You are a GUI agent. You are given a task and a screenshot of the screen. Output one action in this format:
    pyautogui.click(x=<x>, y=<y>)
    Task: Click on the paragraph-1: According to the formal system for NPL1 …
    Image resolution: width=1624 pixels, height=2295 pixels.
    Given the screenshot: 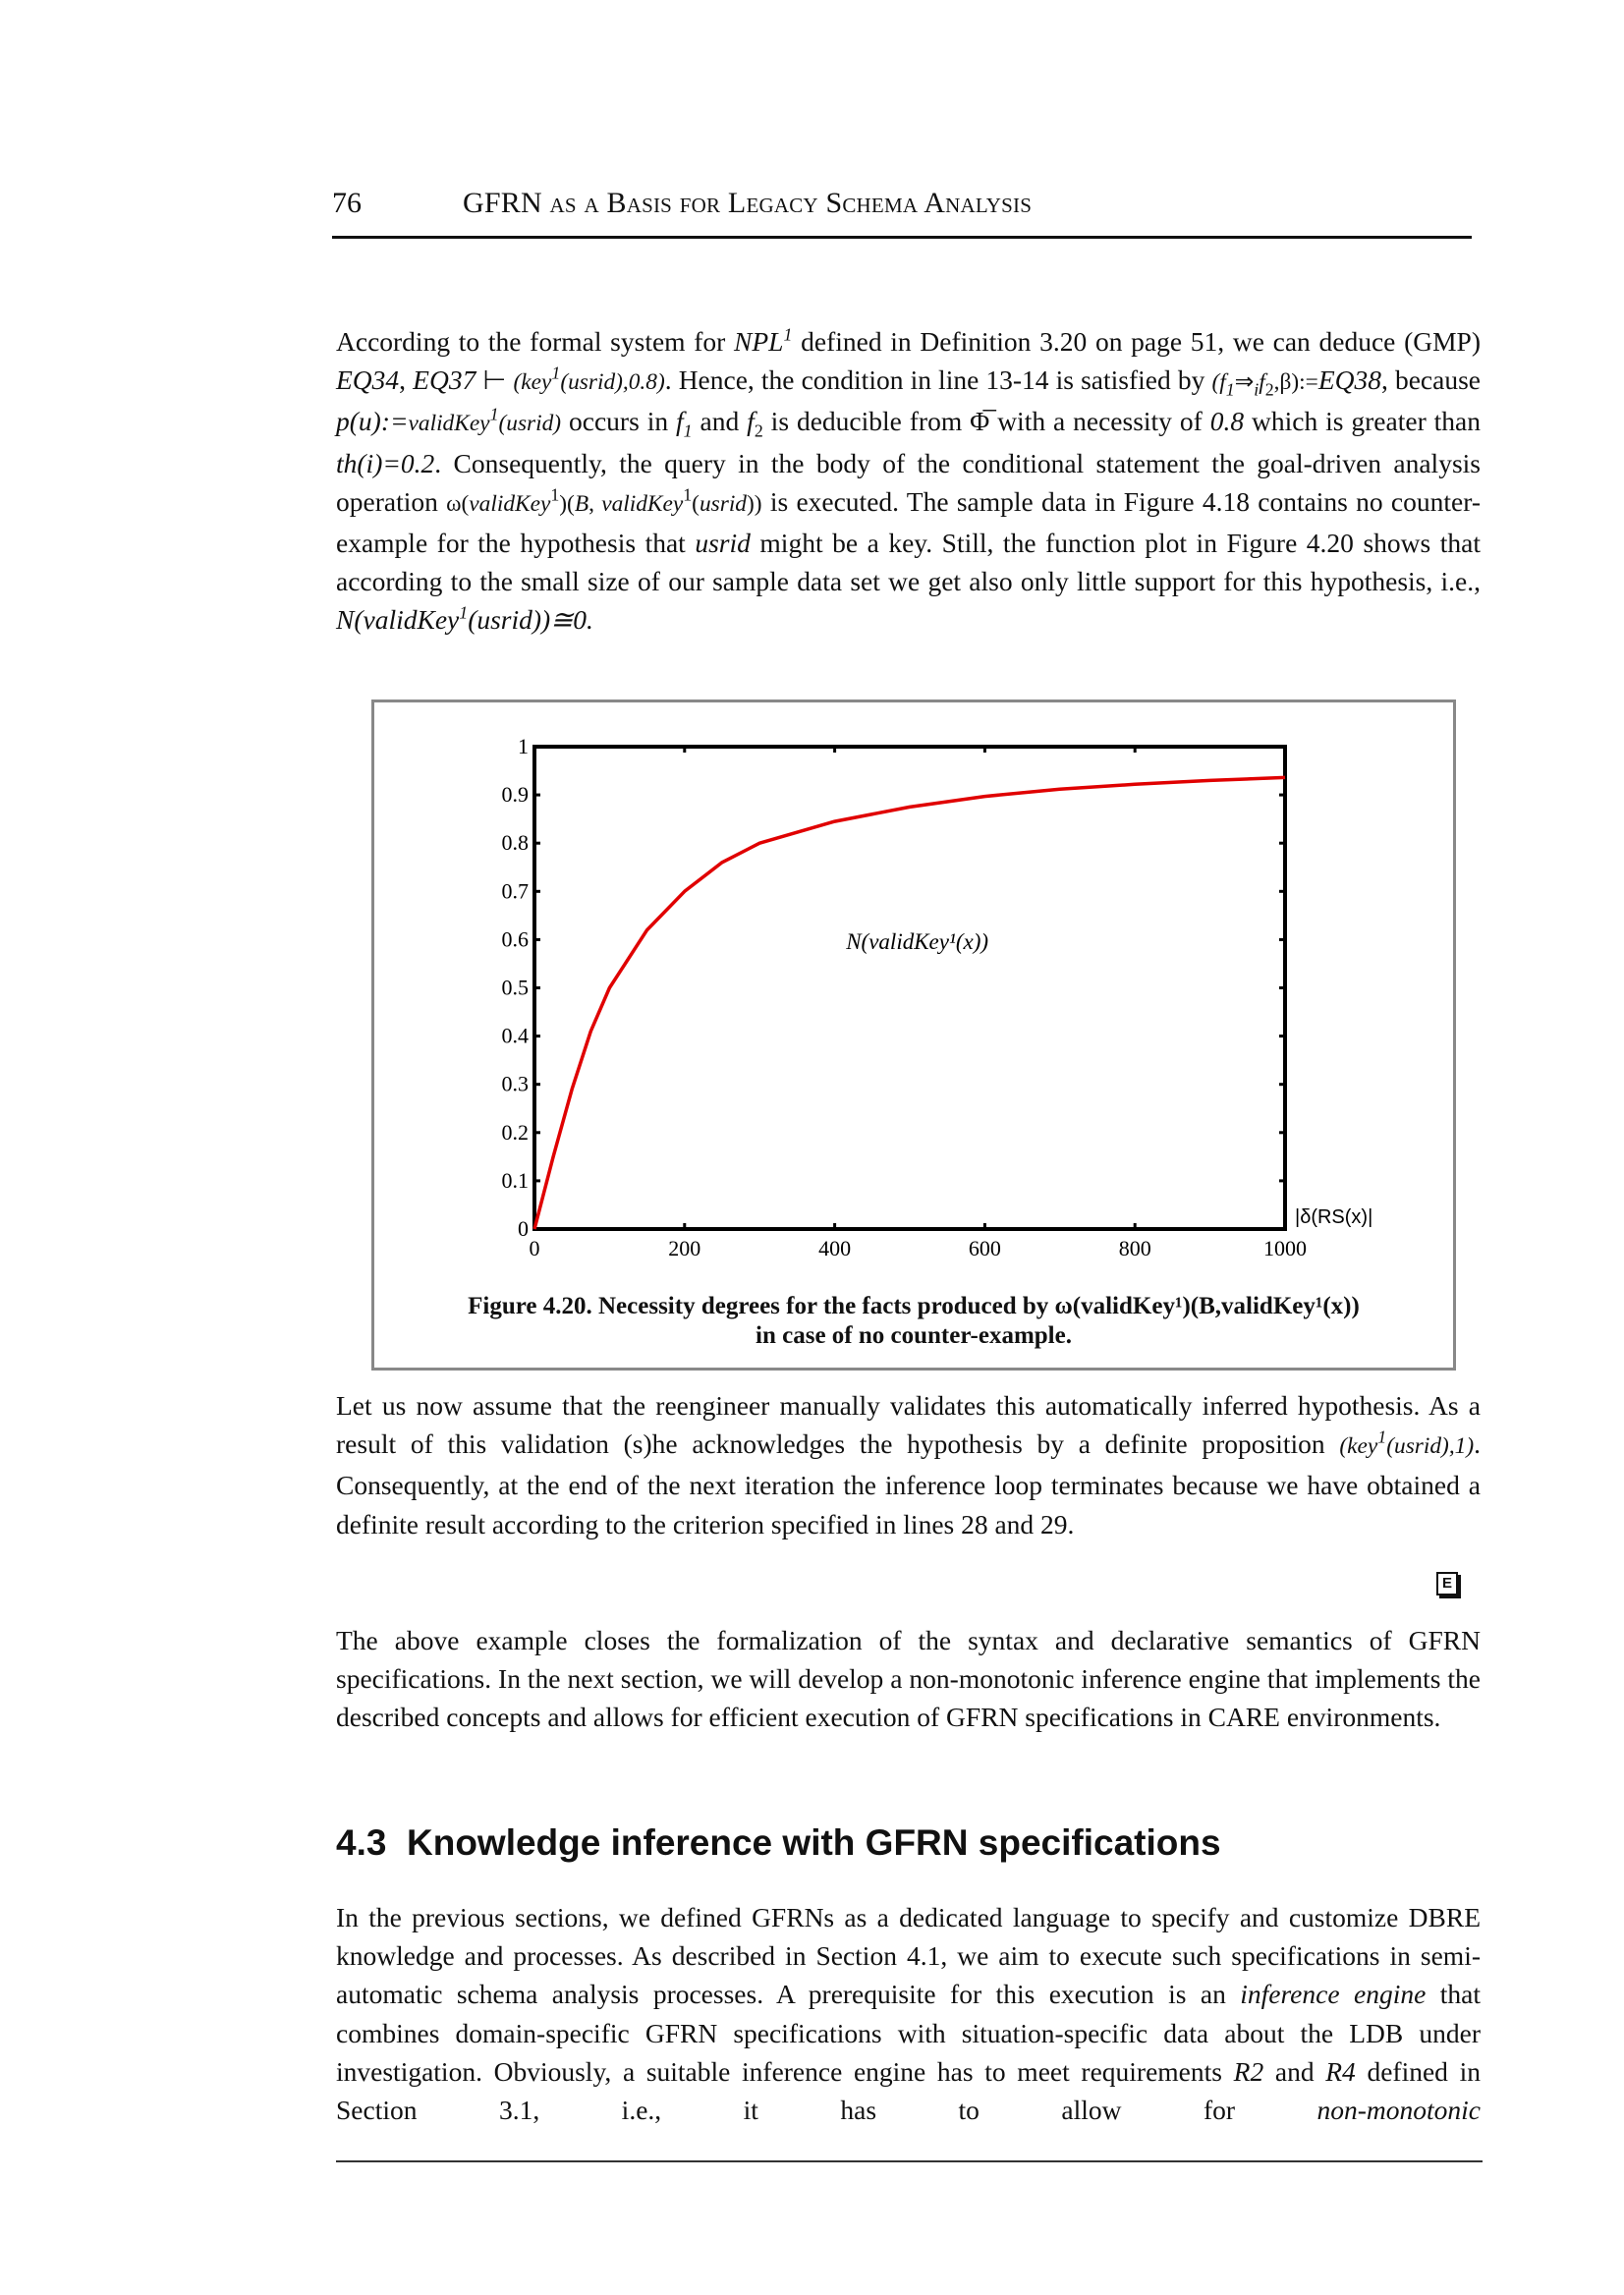 What is the action you would take?
    pyautogui.click(x=908, y=481)
    